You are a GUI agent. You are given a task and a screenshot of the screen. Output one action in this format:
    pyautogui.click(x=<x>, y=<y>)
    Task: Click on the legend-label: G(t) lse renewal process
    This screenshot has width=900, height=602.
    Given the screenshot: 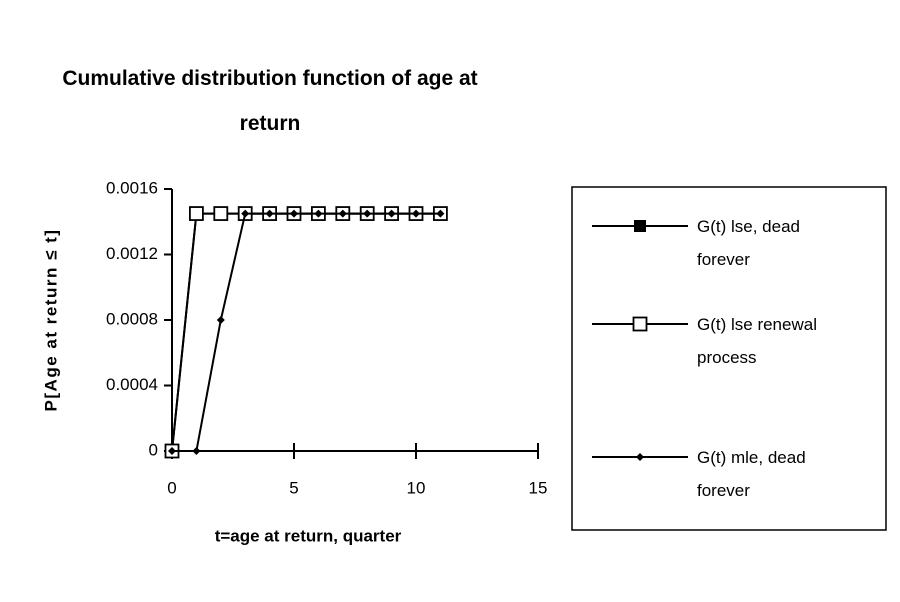 What is the action you would take?
    pyautogui.click(x=757, y=341)
    